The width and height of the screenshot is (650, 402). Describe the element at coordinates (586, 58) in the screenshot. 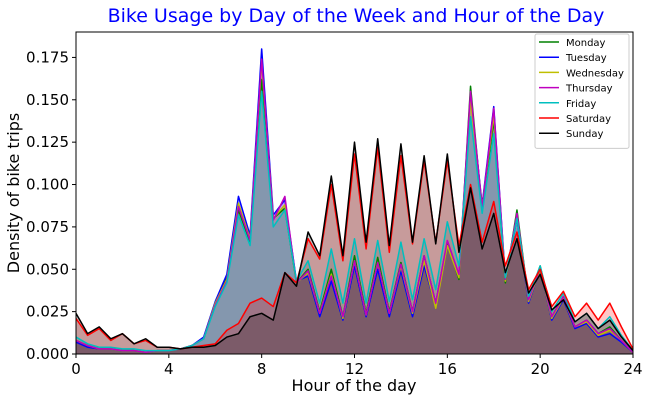

I see `legend-label: Tuesday` at that location.